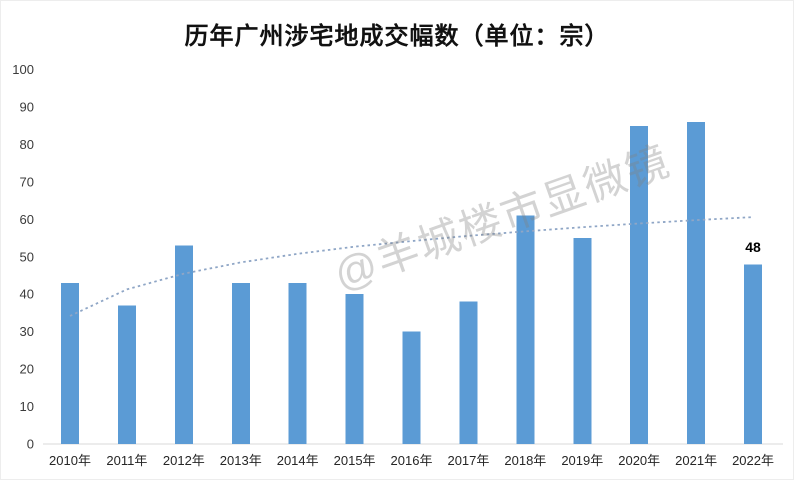 This screenshot has height=480, width=794. What do you see at coordinates (412, 460) in the screenshot?
I see `x-axis-tick-label: 2016年` at bounding box center [412, 460].